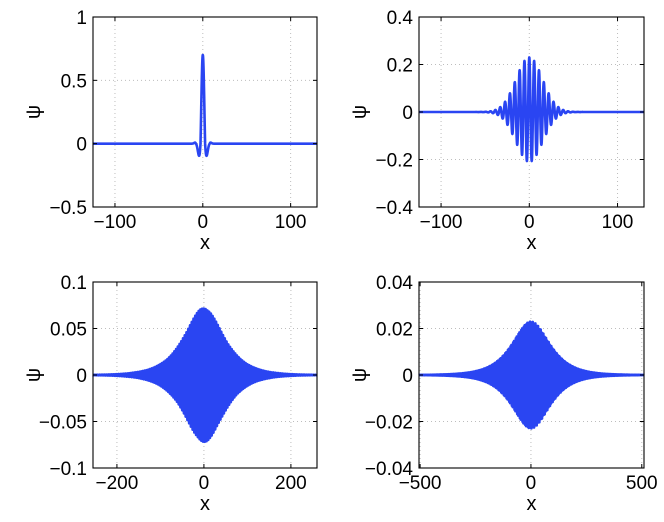  Describe the element at coordinates (618, 222) in the screenshot. I see `top-right-xtick-label-2: 100` at that location.